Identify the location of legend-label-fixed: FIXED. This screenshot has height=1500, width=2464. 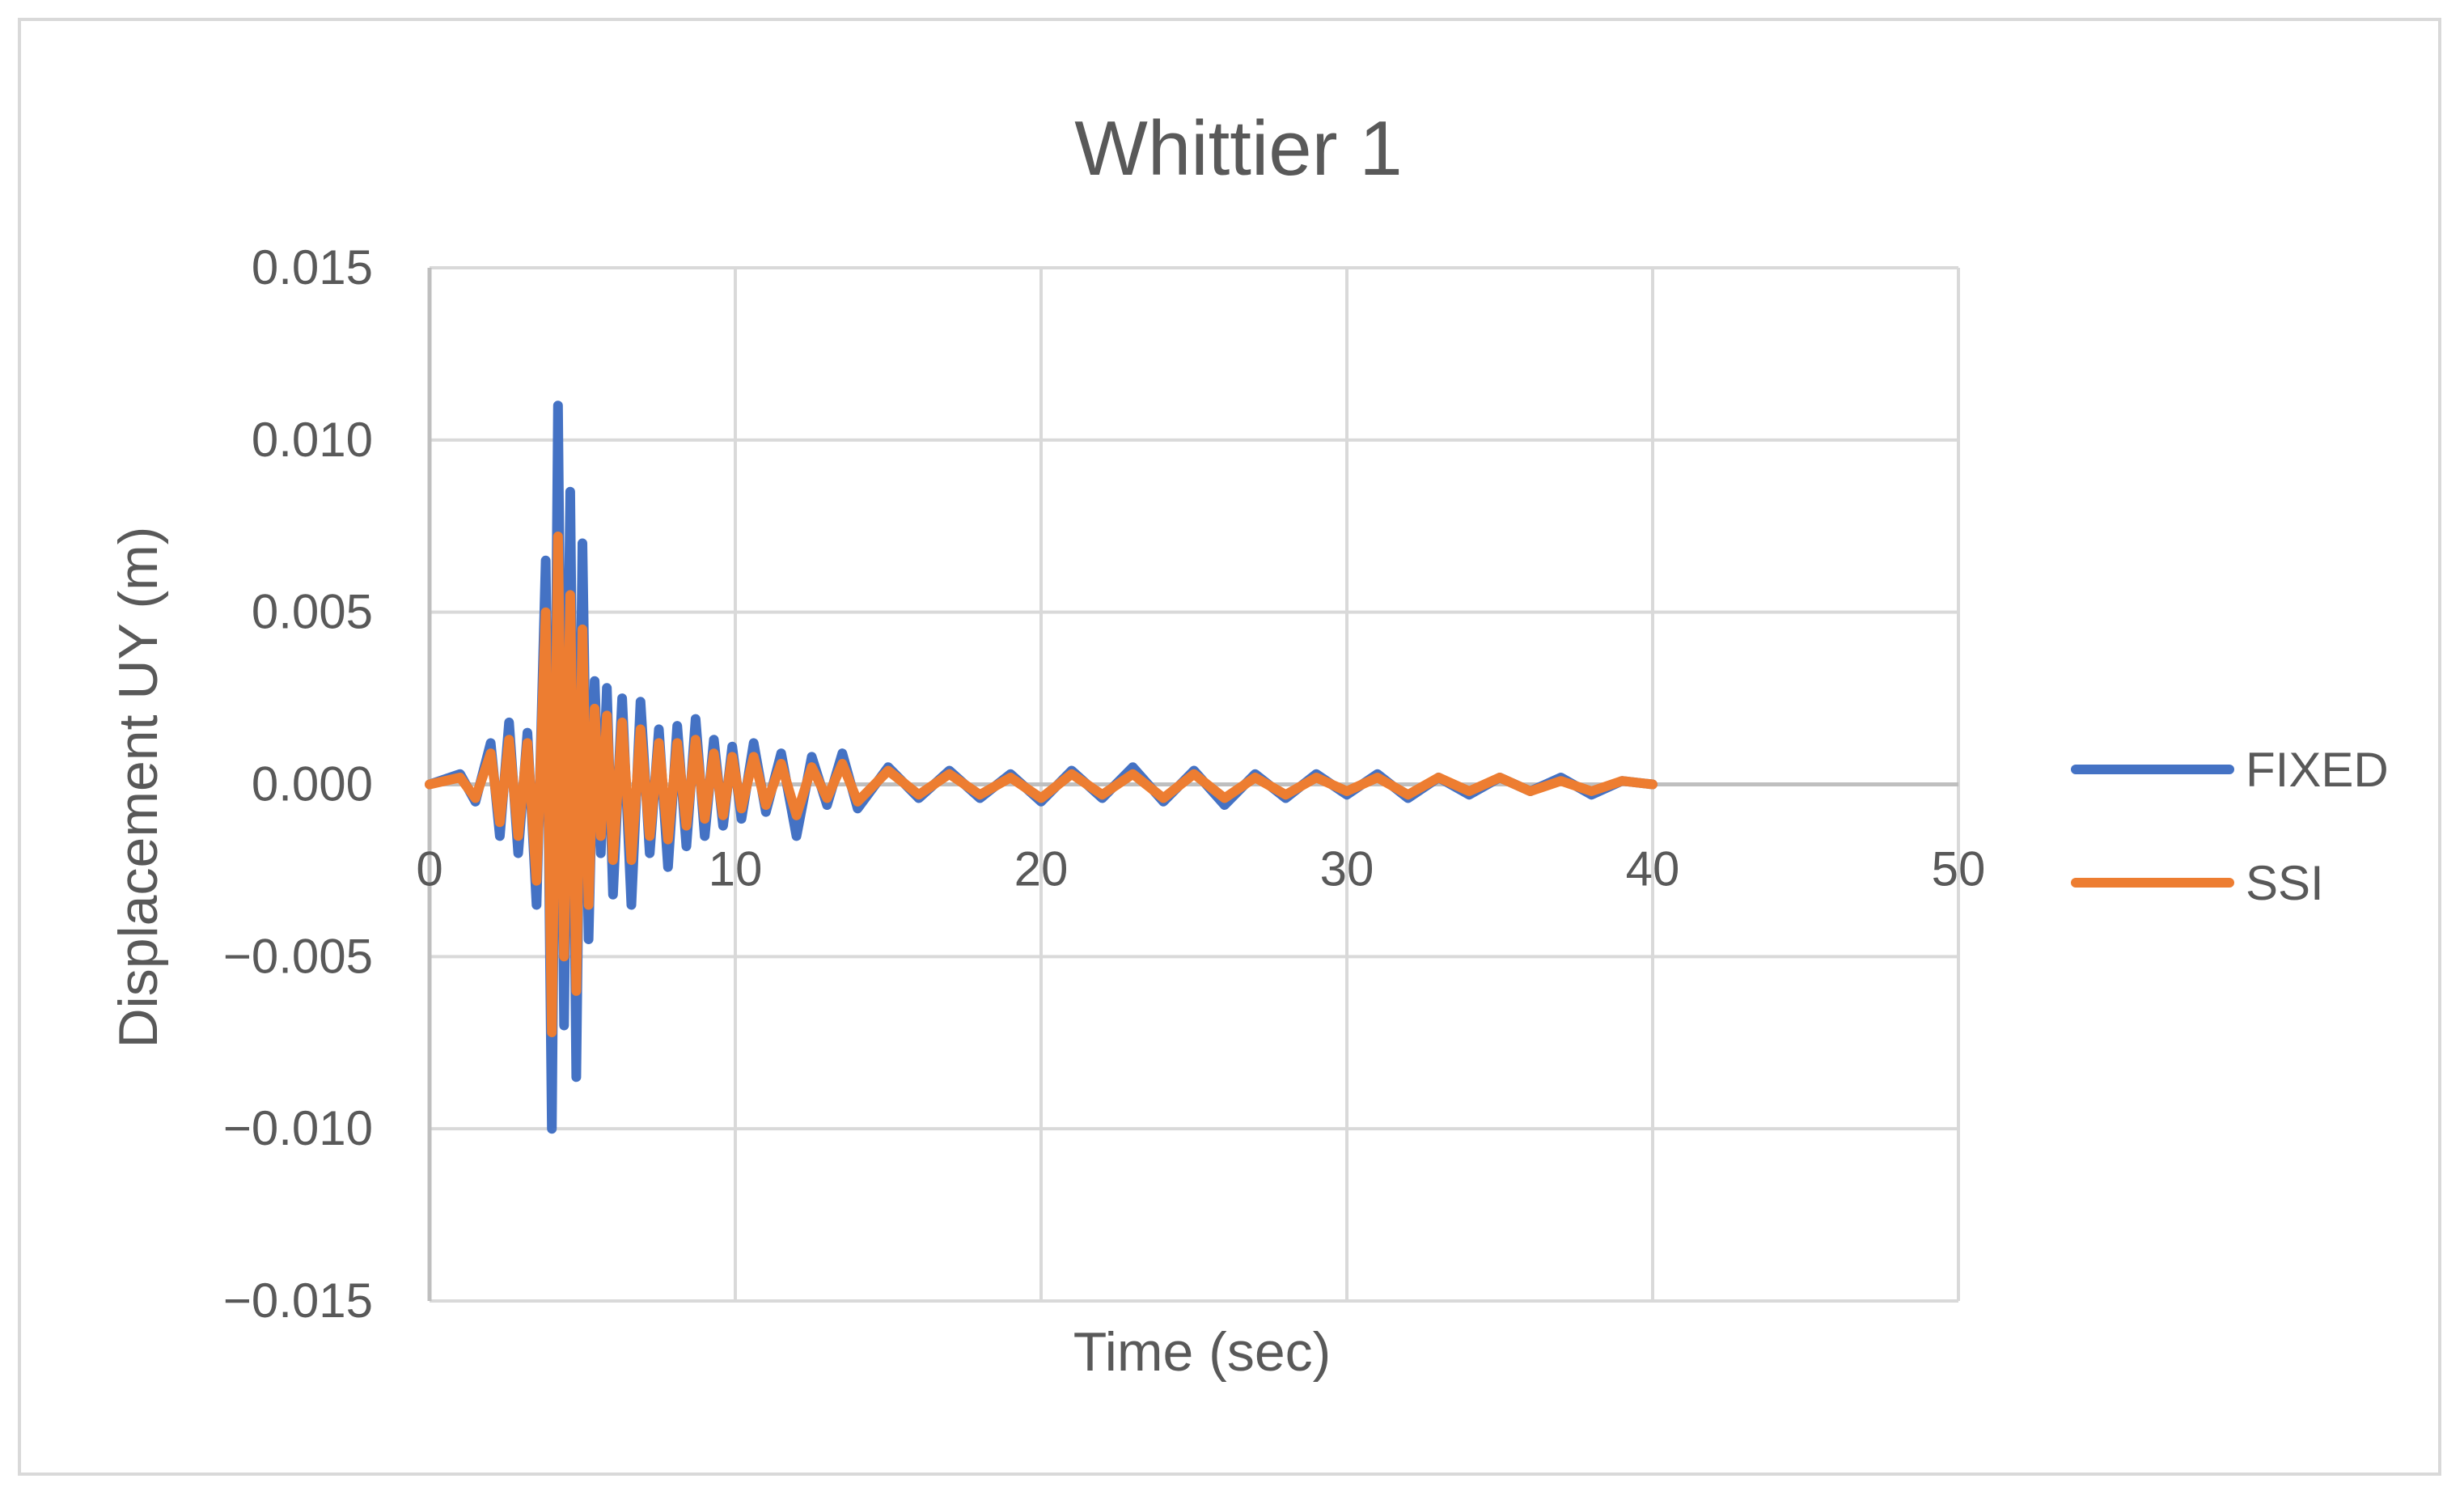
(2317, 770).